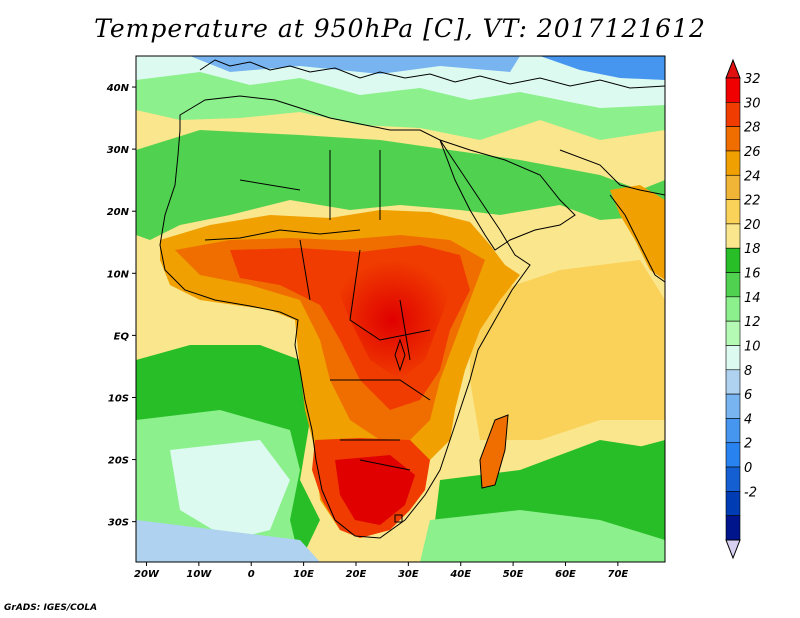 This screenshot has width=800, height=618. Describe the element at coordinates (750, 492) in the screenshot. I see `colorbar-label: -2` at that location.